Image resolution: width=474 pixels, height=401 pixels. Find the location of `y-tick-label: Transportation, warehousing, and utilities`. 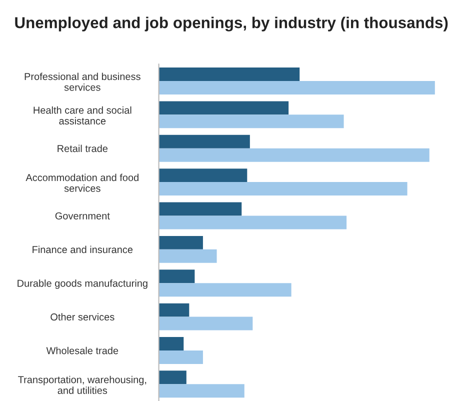

y-tick-label: Transportation, warehousing, and utilities is located at coordinates (82, 385).